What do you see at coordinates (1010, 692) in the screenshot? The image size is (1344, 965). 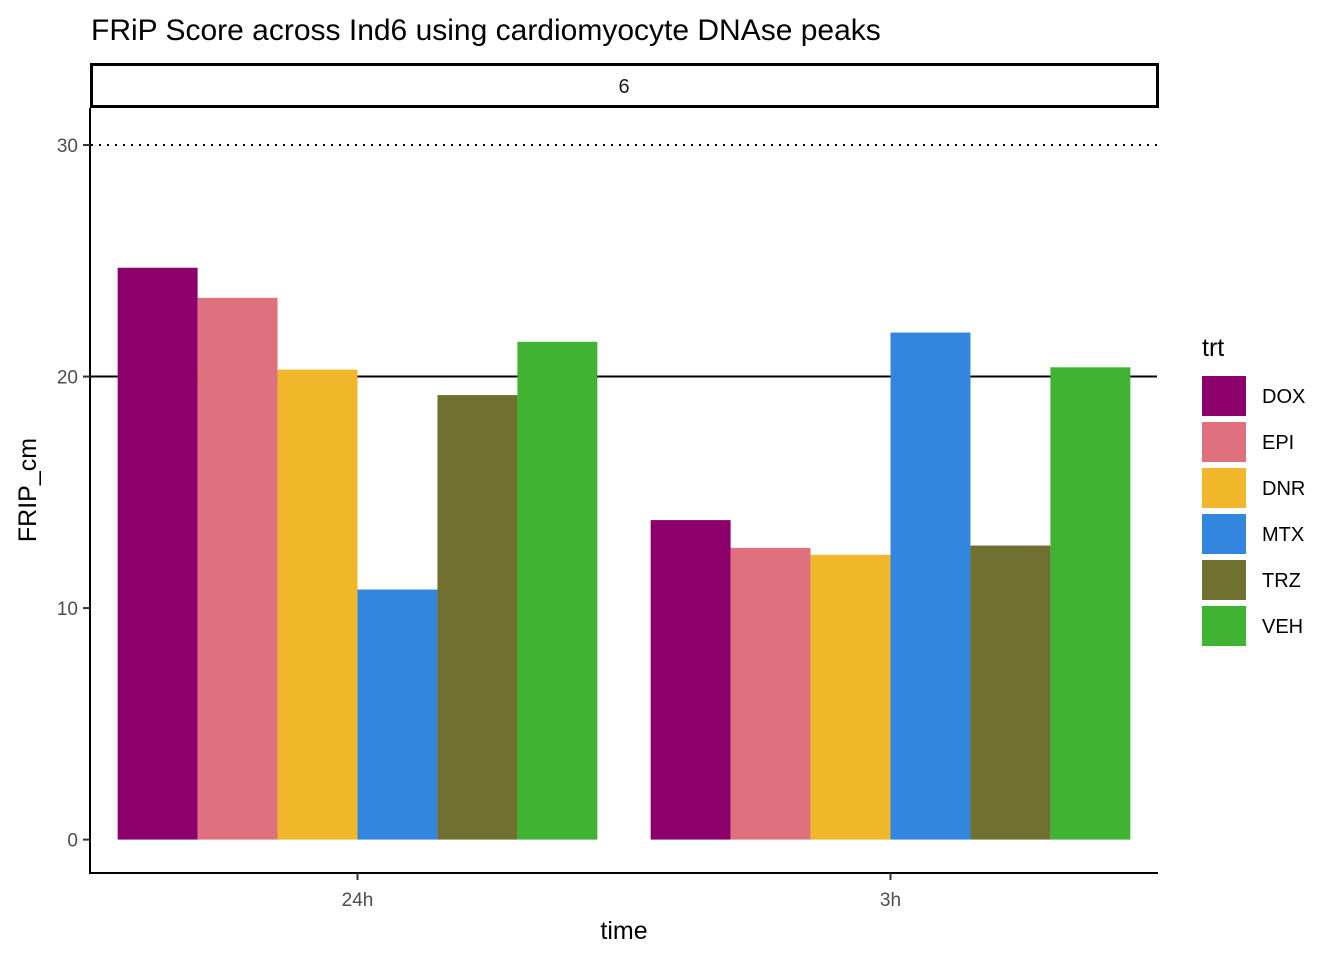 I see `bar-trz-3h` at bounding box center [1010, 692].